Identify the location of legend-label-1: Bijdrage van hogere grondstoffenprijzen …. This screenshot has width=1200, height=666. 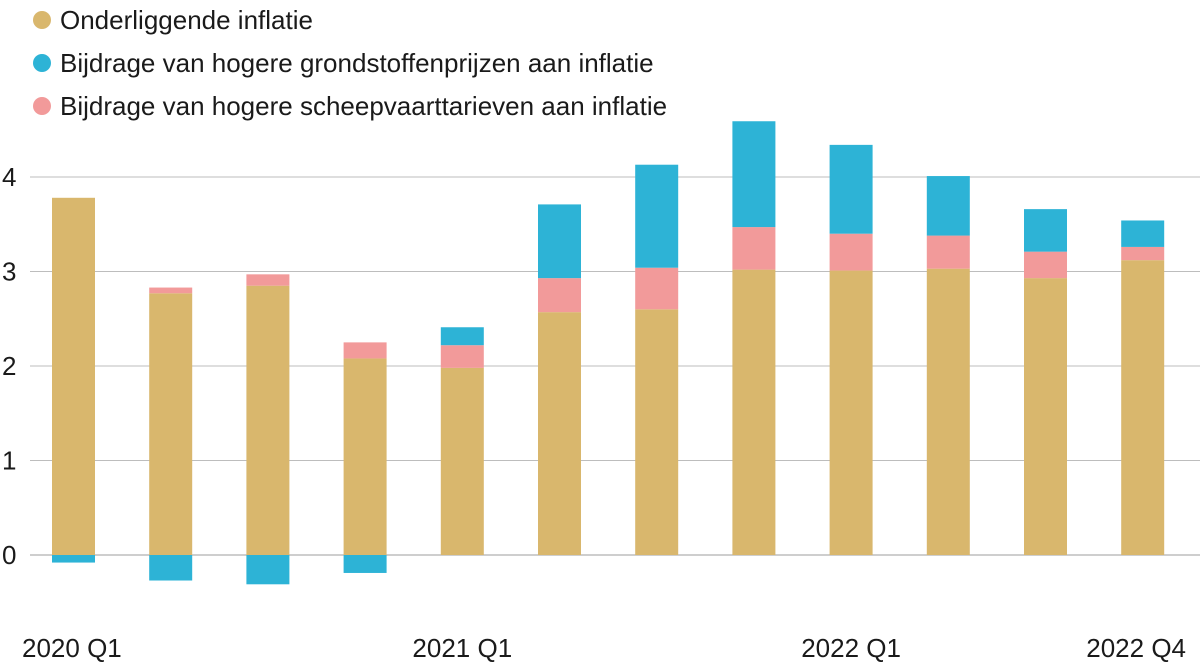
(357, 63).